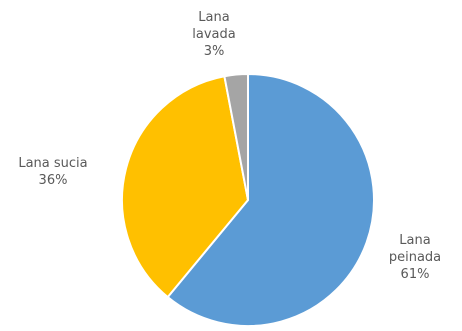 This screenshot has height=331, width=462. Describe the element at coordinates (53, 180) in the screenshot. I see `slice-value-label: 36%` at that location.